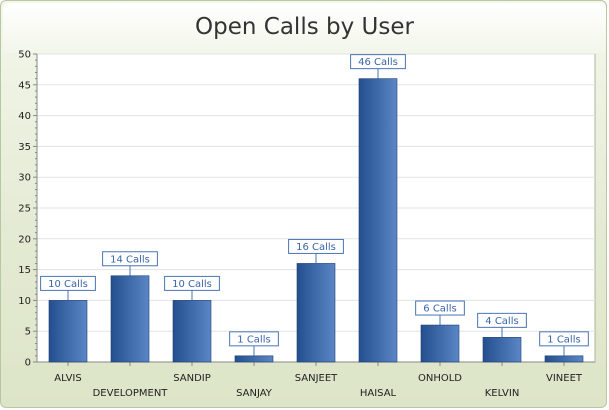 This screenshot has height=410, width=609. Describe the element at coordinates (316, 378) in the screenshot. I see `x-tick-label: SANJEET` at that location.